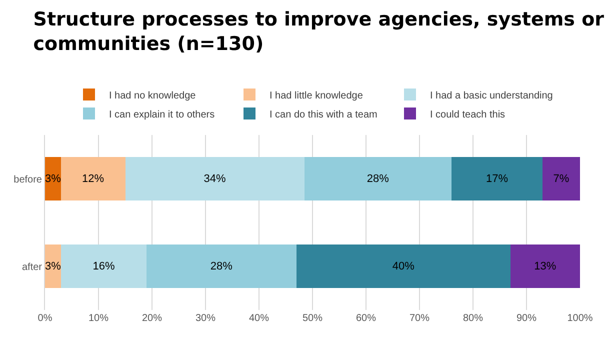  What do you see at coordinates (468, 114) in the screenshot?
I see `legend-label: I could teach this` at bounding box center [468, 114].